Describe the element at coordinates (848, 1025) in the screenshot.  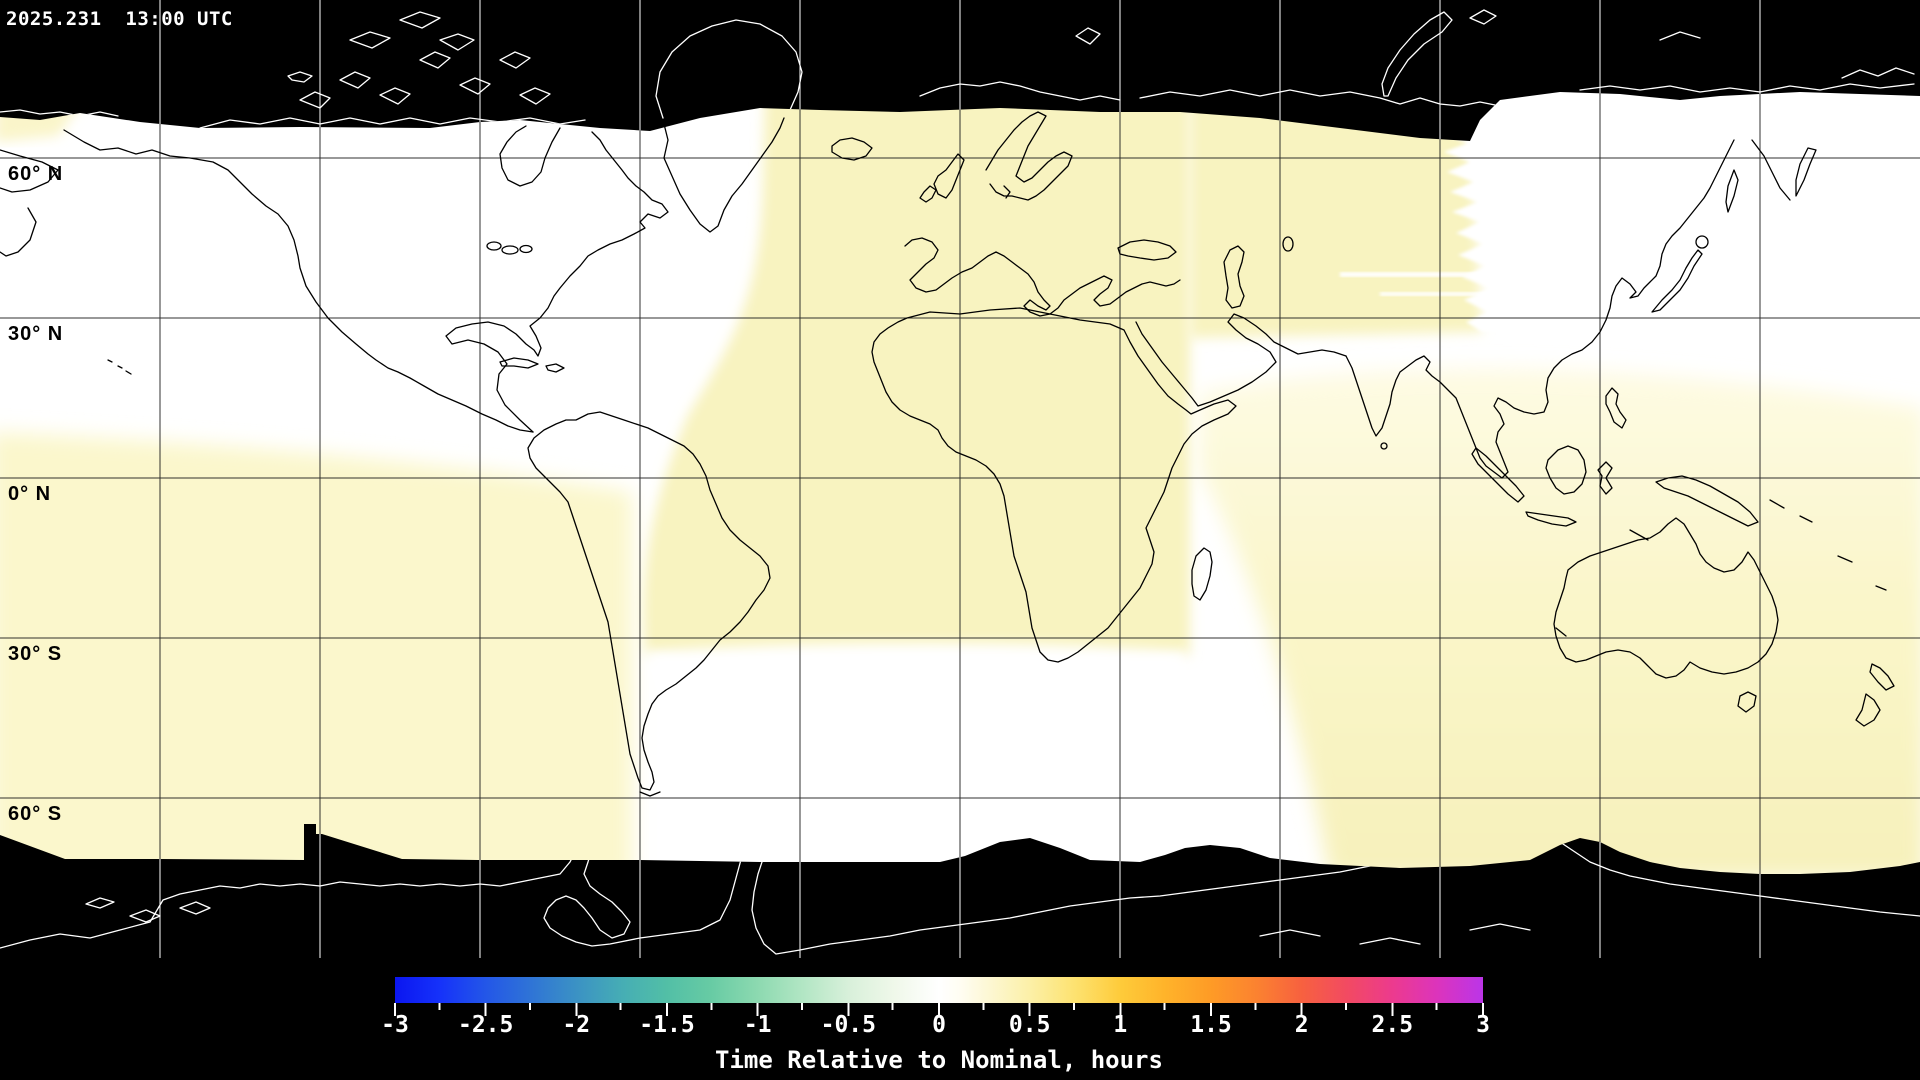
I see `colorbar-tick-label: -0.5` at that location.